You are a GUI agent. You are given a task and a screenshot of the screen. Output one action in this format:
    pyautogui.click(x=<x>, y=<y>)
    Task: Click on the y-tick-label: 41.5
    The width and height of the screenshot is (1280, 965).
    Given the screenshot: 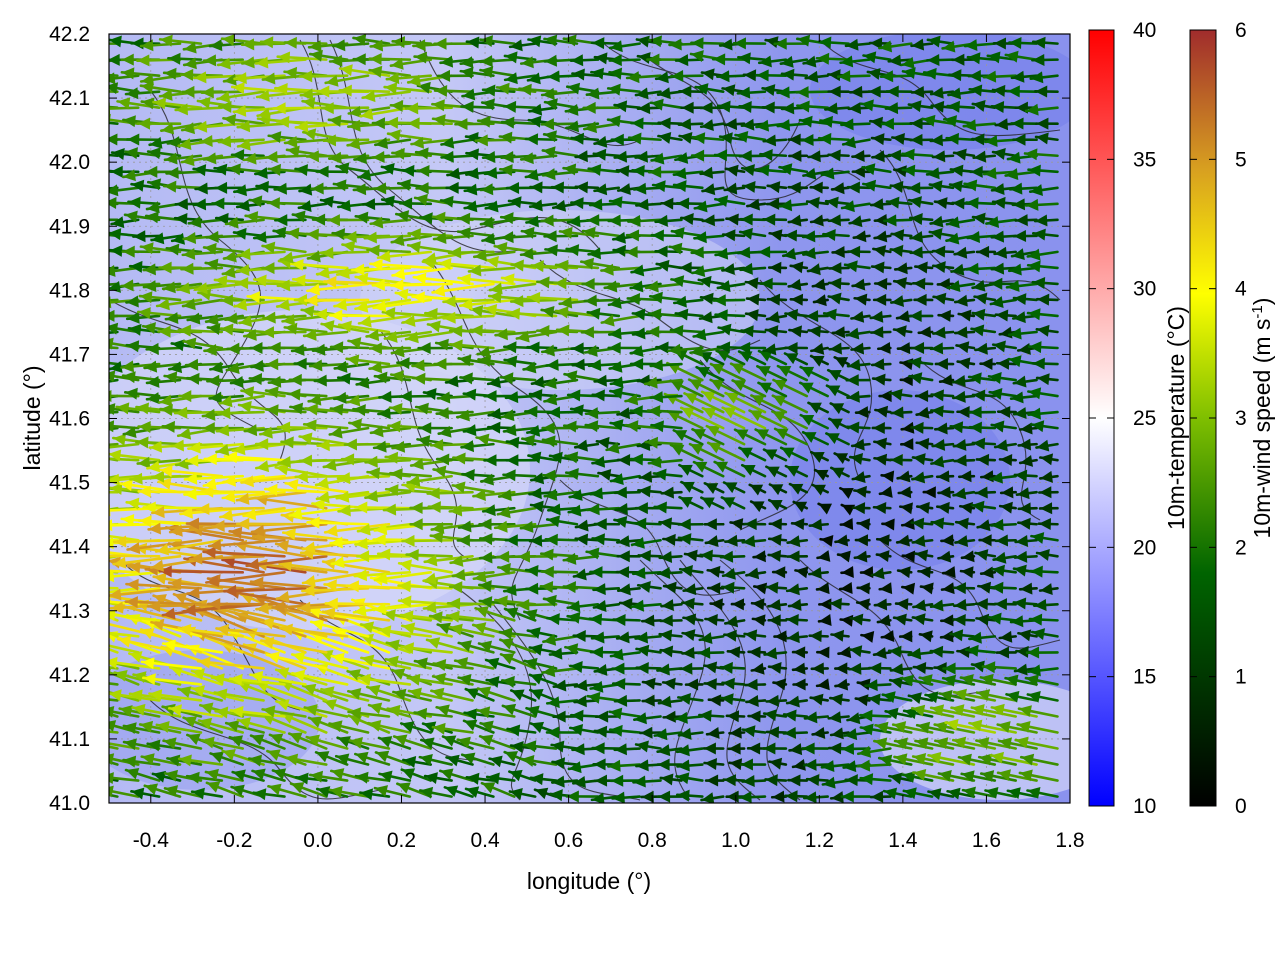 What is the action you would take?
    pyautogui.click(x=69, y=483)
    